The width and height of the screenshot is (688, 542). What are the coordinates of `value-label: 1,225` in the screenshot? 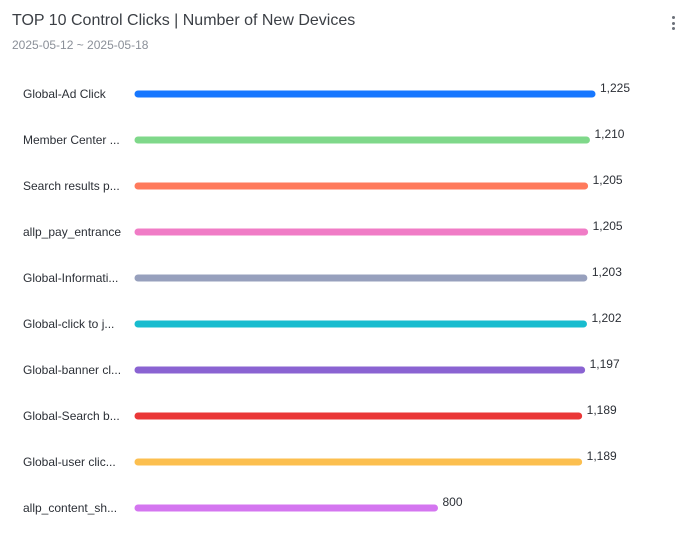 It's located at (615, 88).